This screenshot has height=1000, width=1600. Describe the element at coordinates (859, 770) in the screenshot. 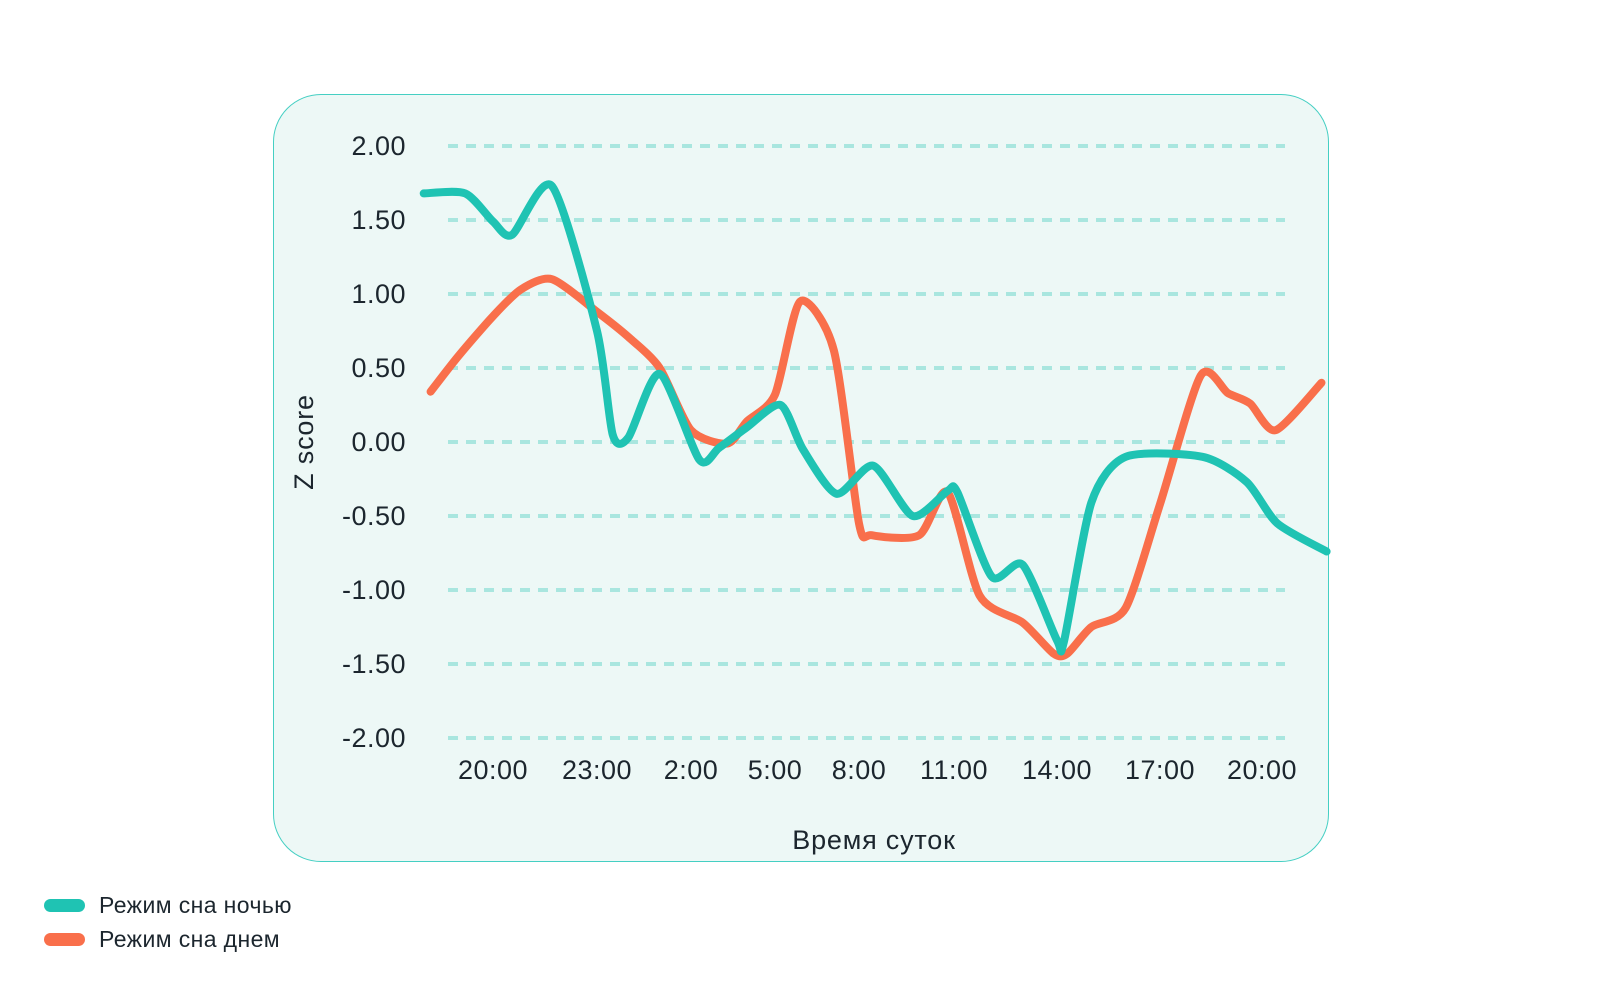

I see `x-axis-tick-label: 8:00` at that location.